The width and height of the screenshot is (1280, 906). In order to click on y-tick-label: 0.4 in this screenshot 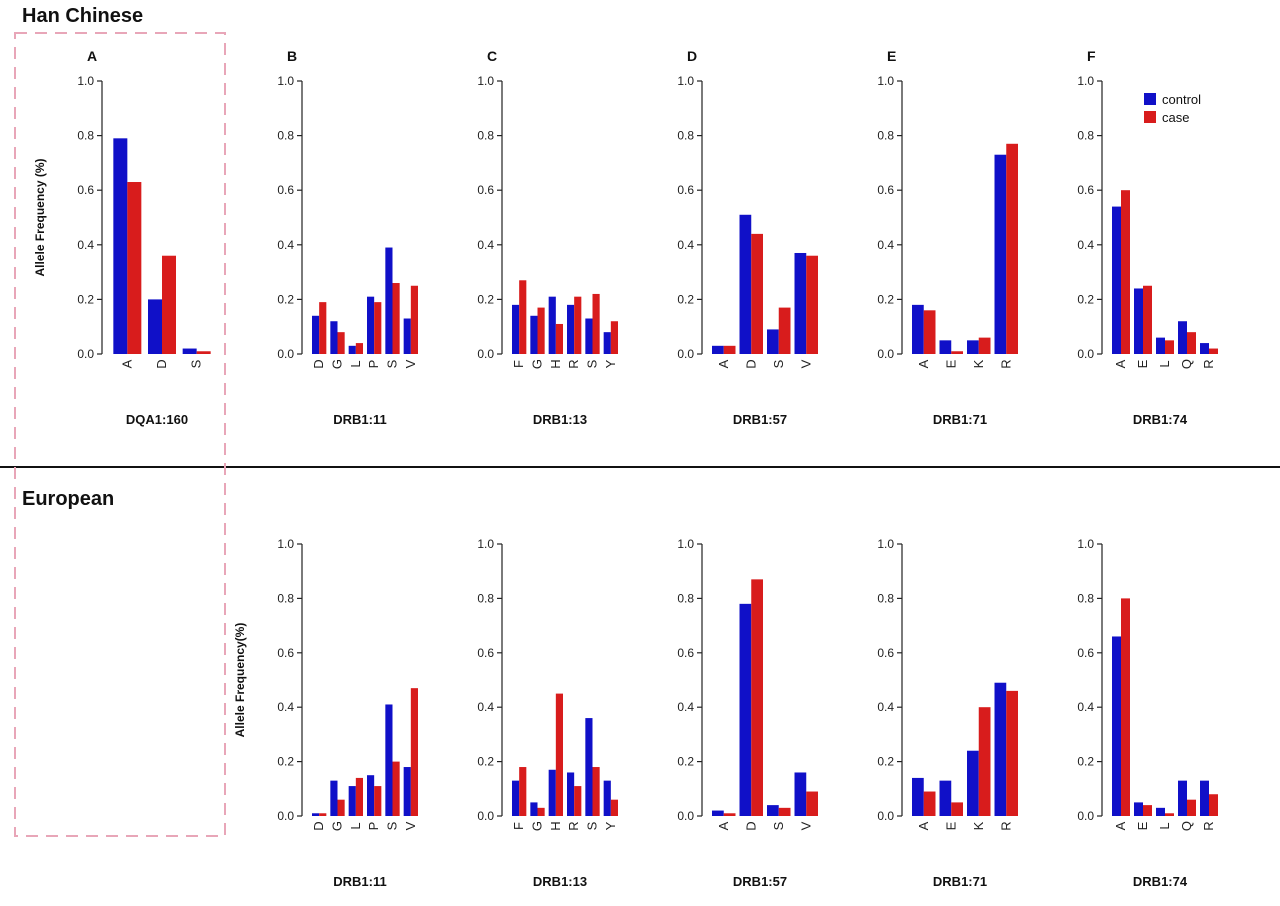, I will do `click(685, 245)`.